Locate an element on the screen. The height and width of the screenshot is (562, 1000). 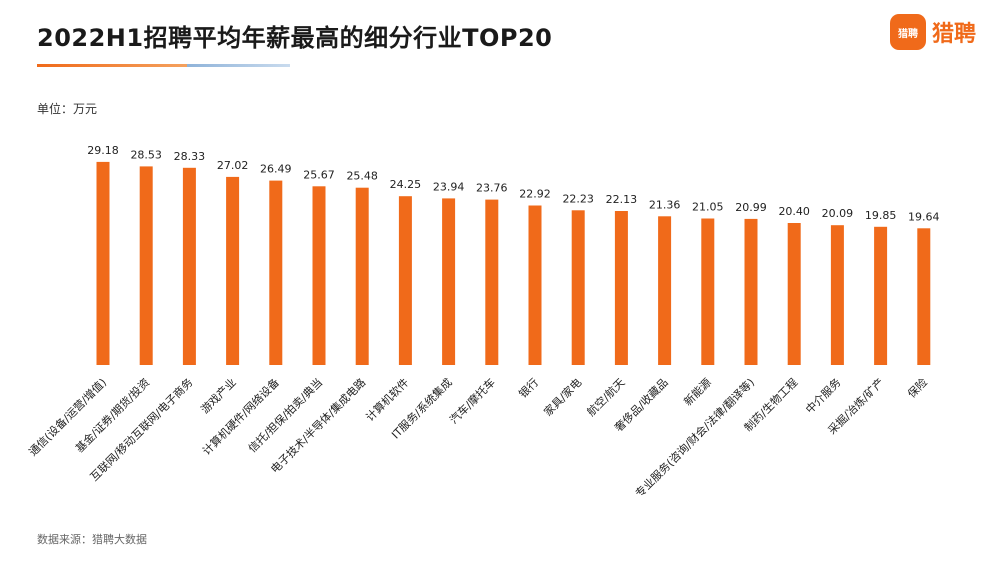
category-label-2: 基金/证券/期货/投资 is located at coordinates (112, 415).